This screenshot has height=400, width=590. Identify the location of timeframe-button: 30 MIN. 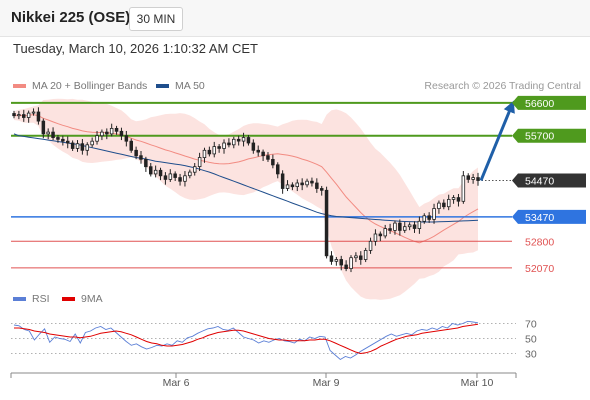
(156, 19).